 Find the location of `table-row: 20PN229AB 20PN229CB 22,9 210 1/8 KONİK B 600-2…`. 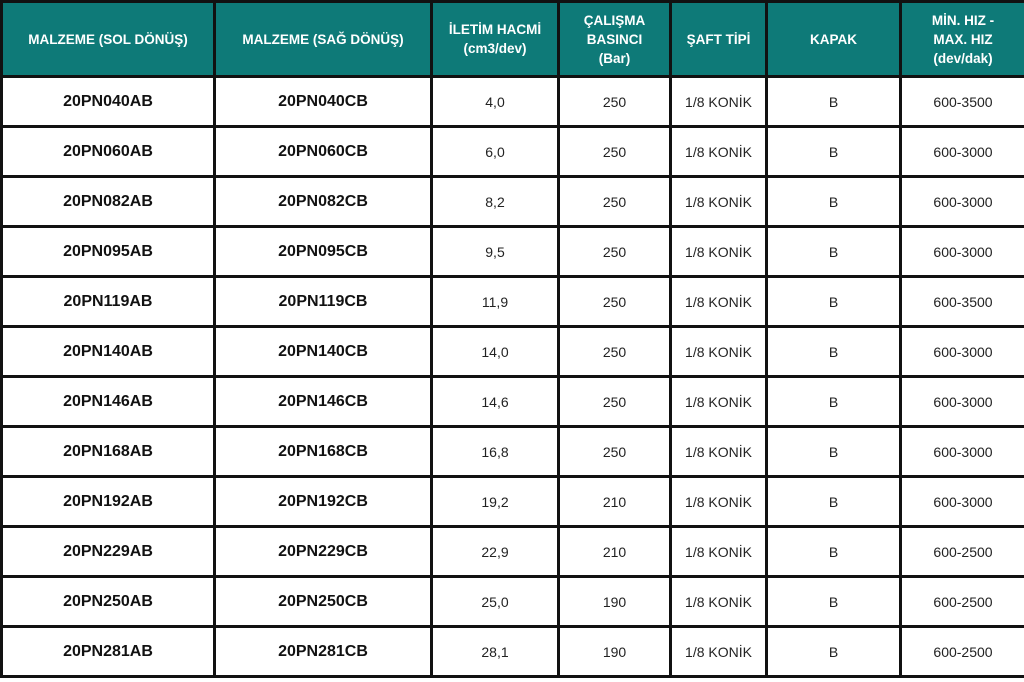

table-row: 20PN229AB 20PN229CB 22,9 210 1/8 KONİK B 600-2… is located at coordinates (512, 551).